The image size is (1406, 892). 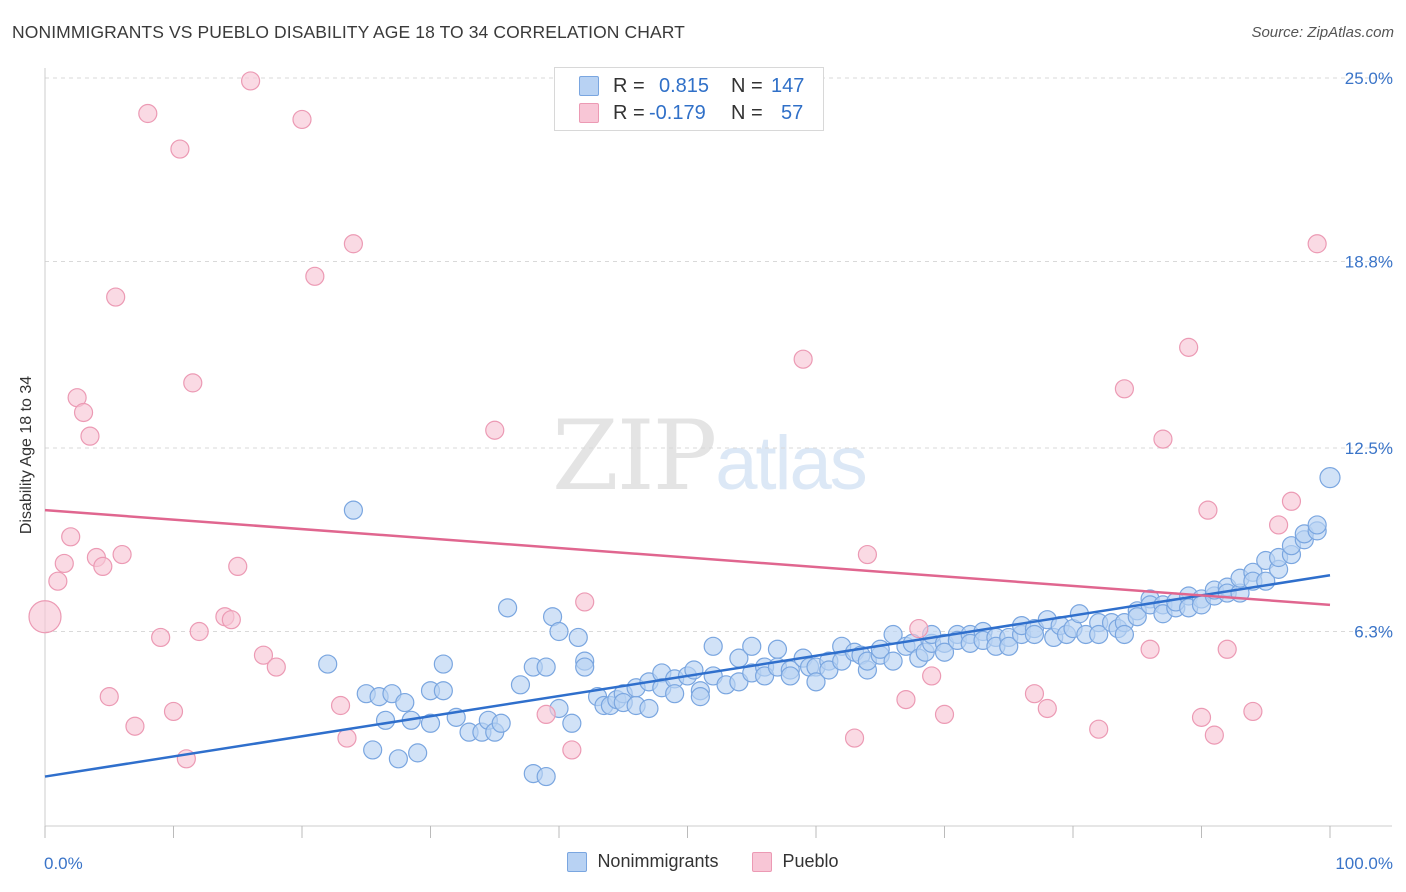 I want to click on source-label: Source: ZipAtlas.com, so click(x=1322, y=32).